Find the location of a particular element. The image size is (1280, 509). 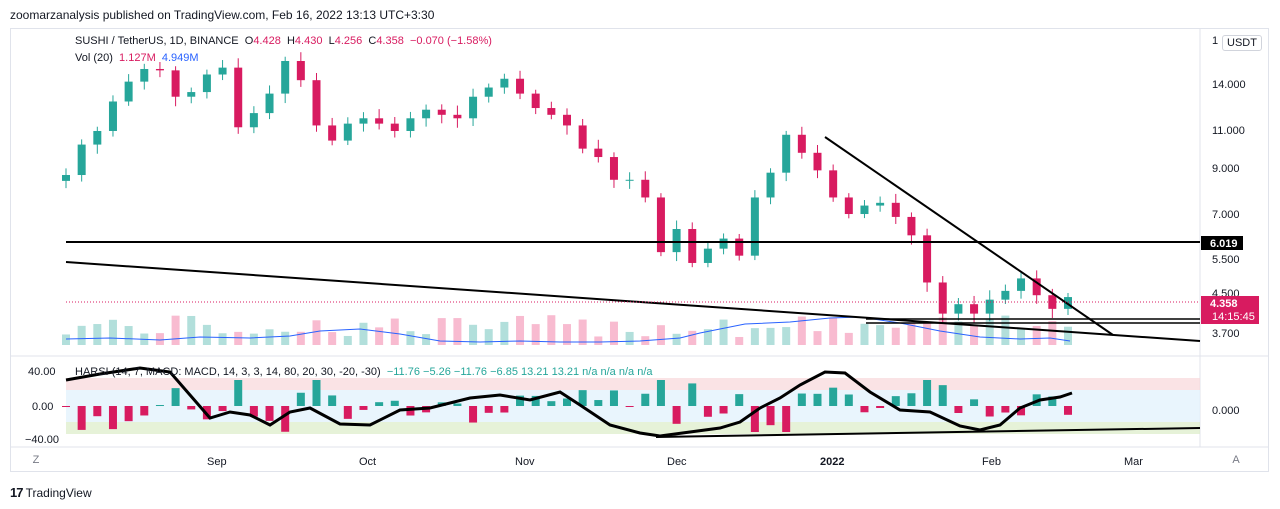

time-tick: Sep is located at coordinates (217, 462).